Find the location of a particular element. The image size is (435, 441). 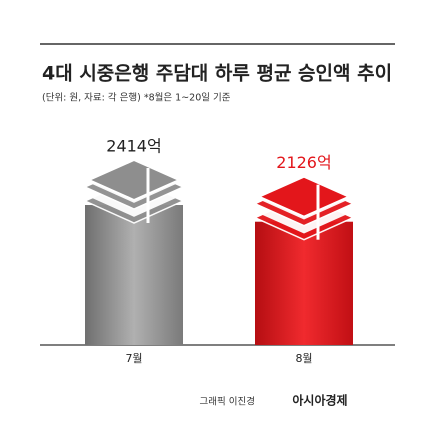

credit: 그래픽 이진경 is located at coordinates (227, 402).